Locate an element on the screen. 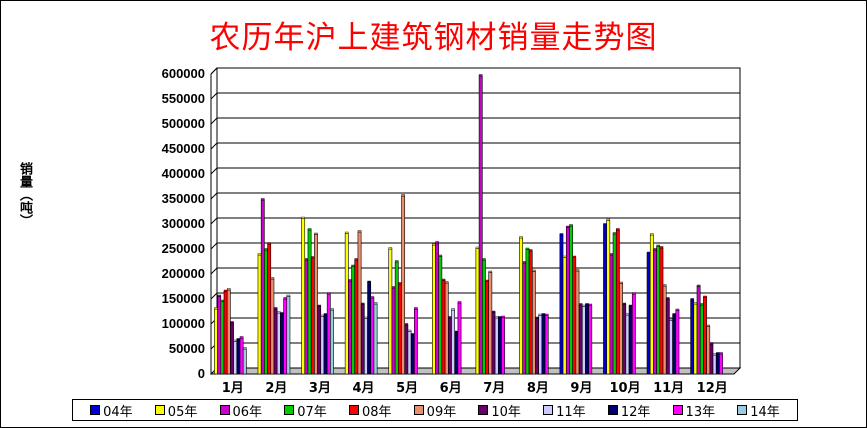 Image resolution: width=867 pixels, height=428 pixels. legend-label: 04年 is located at coordinates (118, 412).